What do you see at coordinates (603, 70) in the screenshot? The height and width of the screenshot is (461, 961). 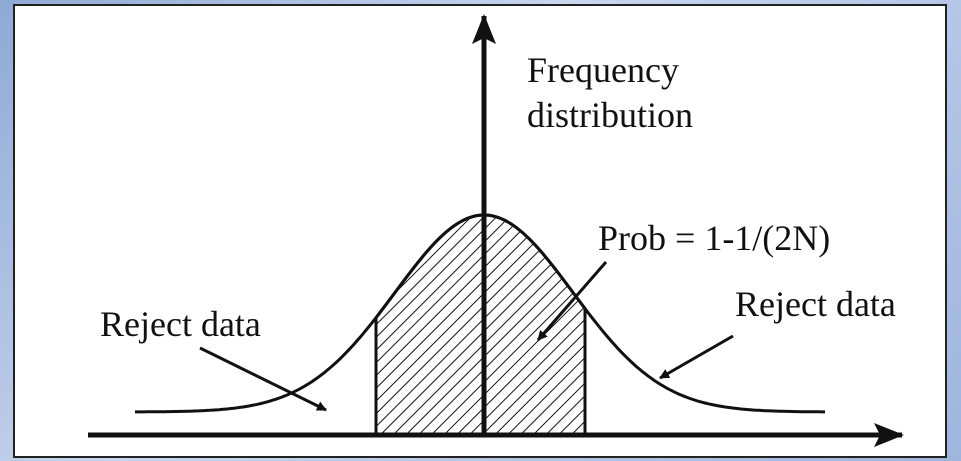 I see `axis-label: Frequency` at bounding box center [603, 70].